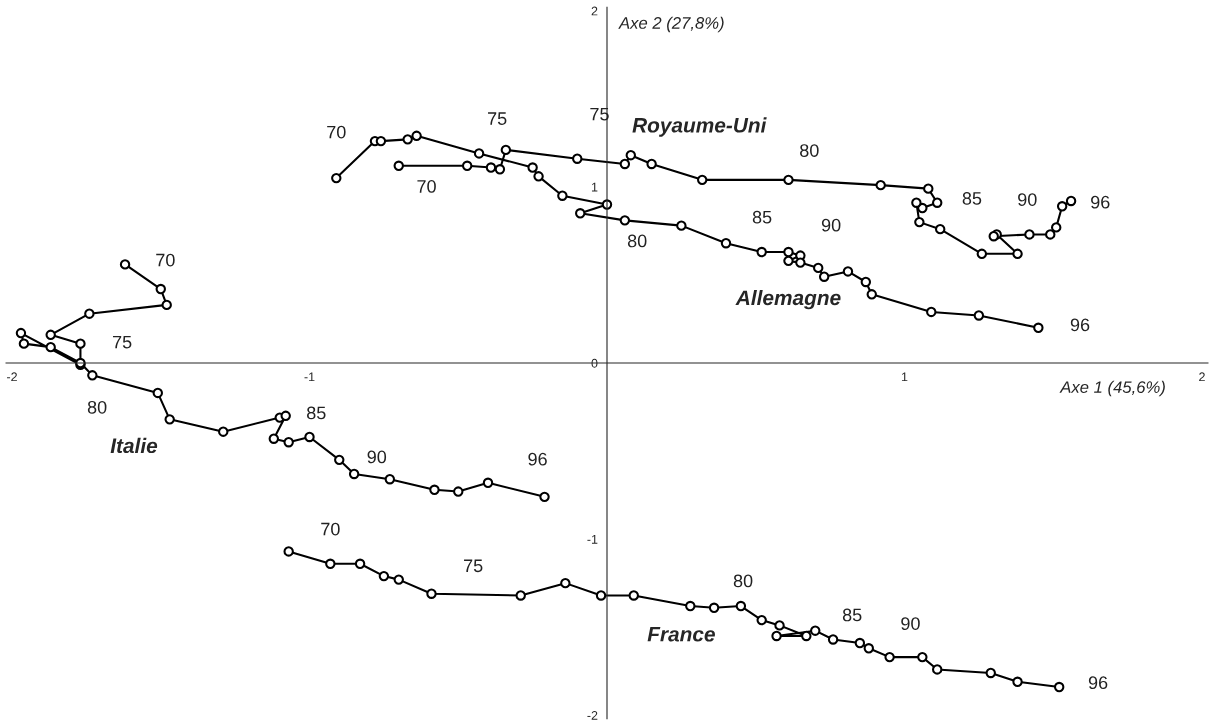  Describe the element at coordinates (1202, 377) in the screenshot. I see `x-tick-label: 2` at that location.